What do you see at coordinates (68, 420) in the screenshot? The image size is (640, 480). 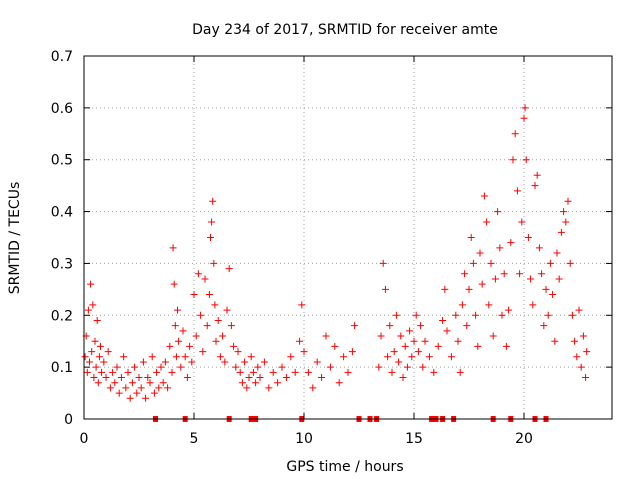 I see `y-tick-label: 0` at bounding box center [68, 420].